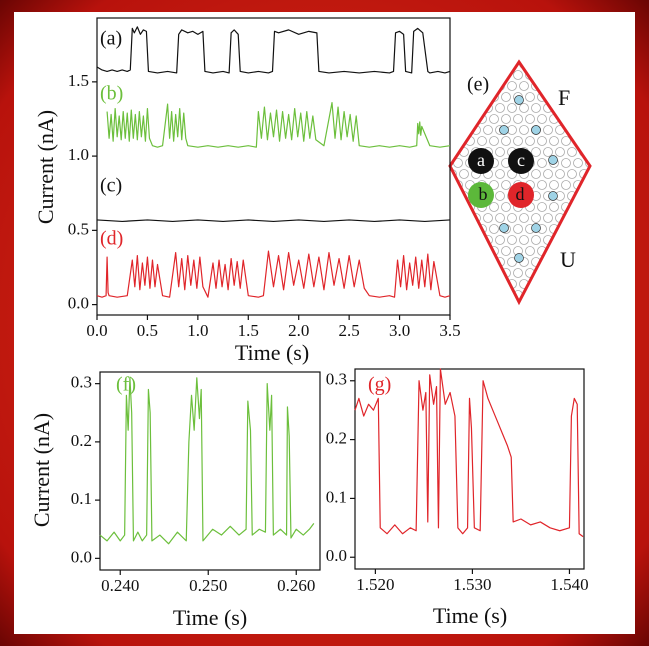  I want to click on x-tick-label: 2.0, so click(298, 330).